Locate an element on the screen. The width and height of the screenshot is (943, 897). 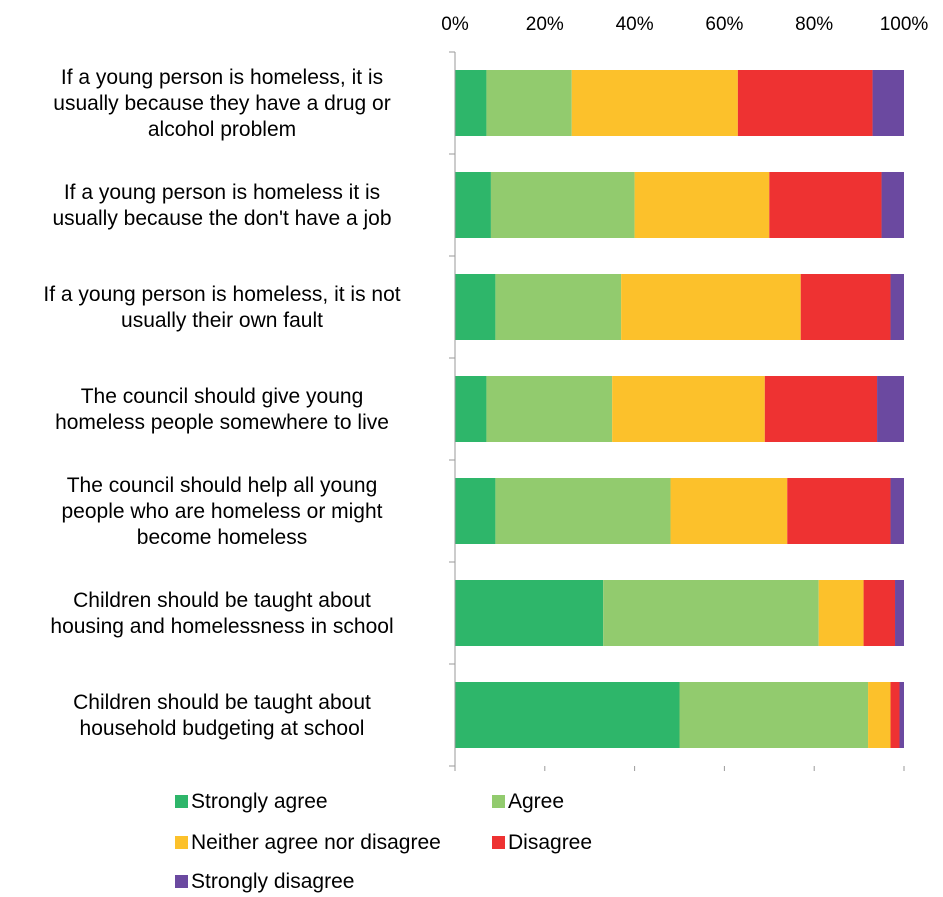
x-tick-label: 20% is located at coordinates (545, 24).